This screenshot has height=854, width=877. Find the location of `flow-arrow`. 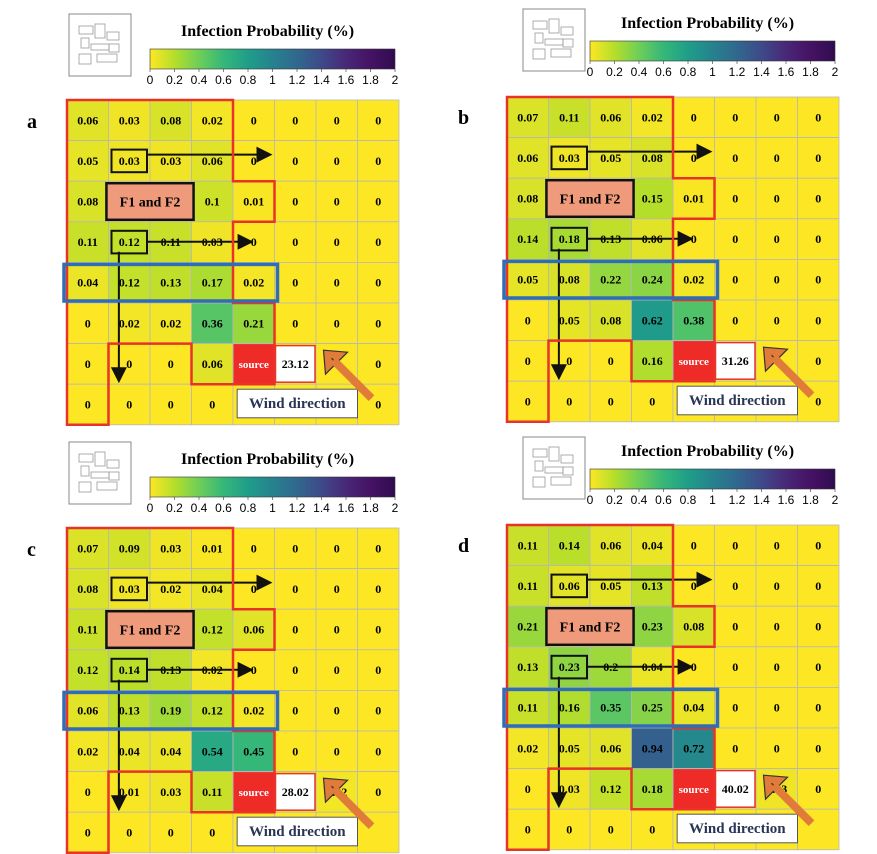

flow-arrow is located at coordinates (209, 583).